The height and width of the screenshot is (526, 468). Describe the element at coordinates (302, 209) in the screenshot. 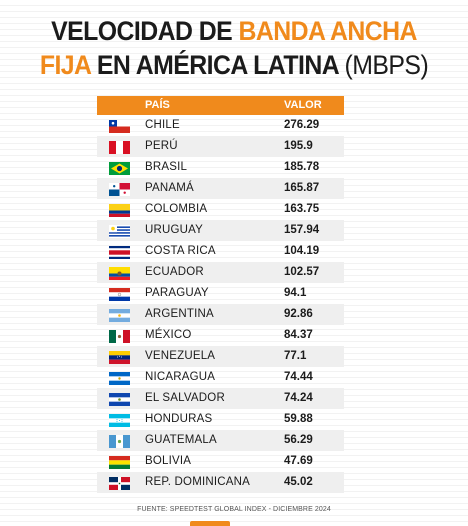

I see `speed-value: 163.75` at that location.